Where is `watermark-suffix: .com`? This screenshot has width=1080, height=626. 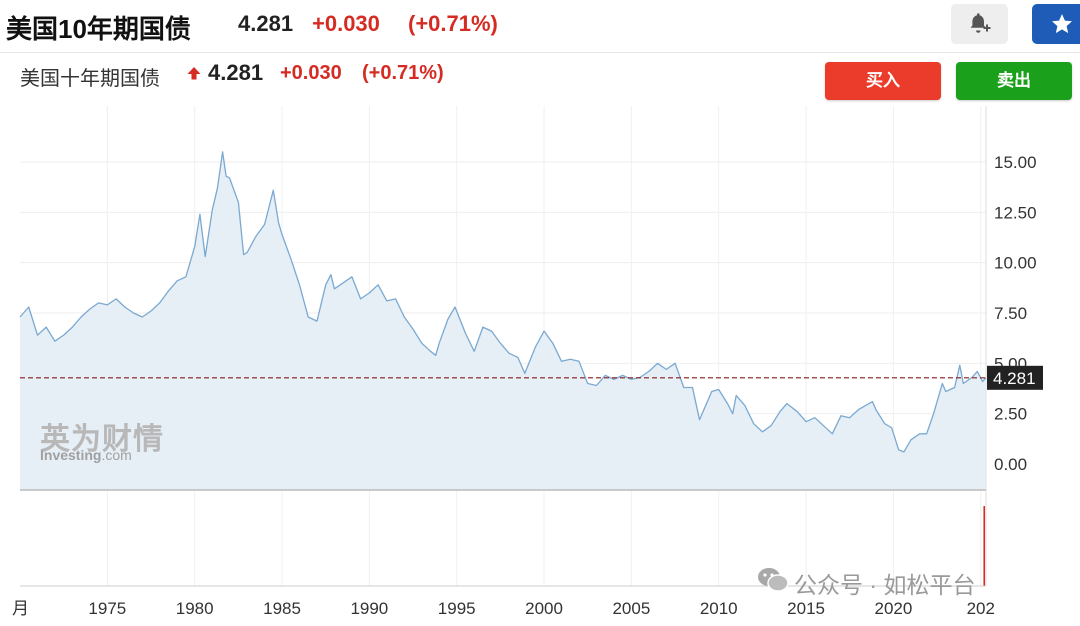
watermark-suffix: .com is located at coordinates (116, 455).